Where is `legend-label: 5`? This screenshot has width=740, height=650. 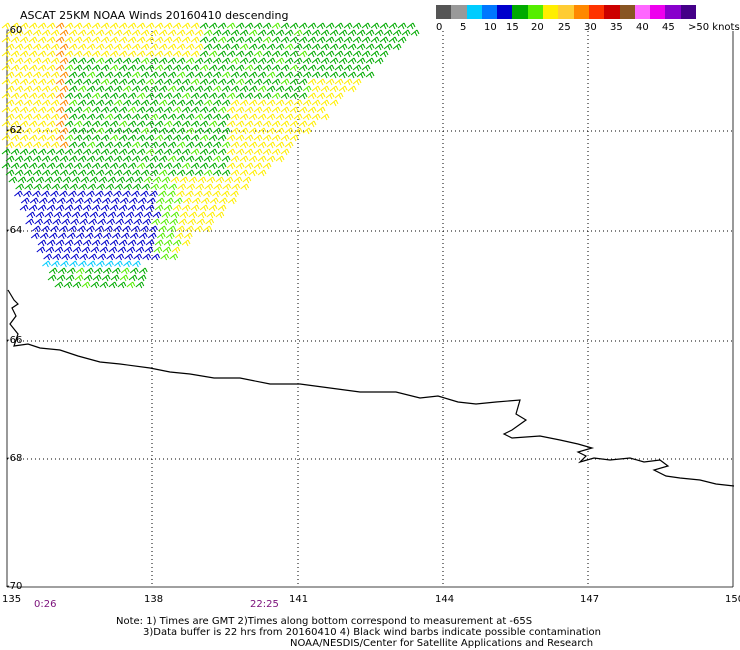 legend-label: 5 is located at coordinates (463, 27).